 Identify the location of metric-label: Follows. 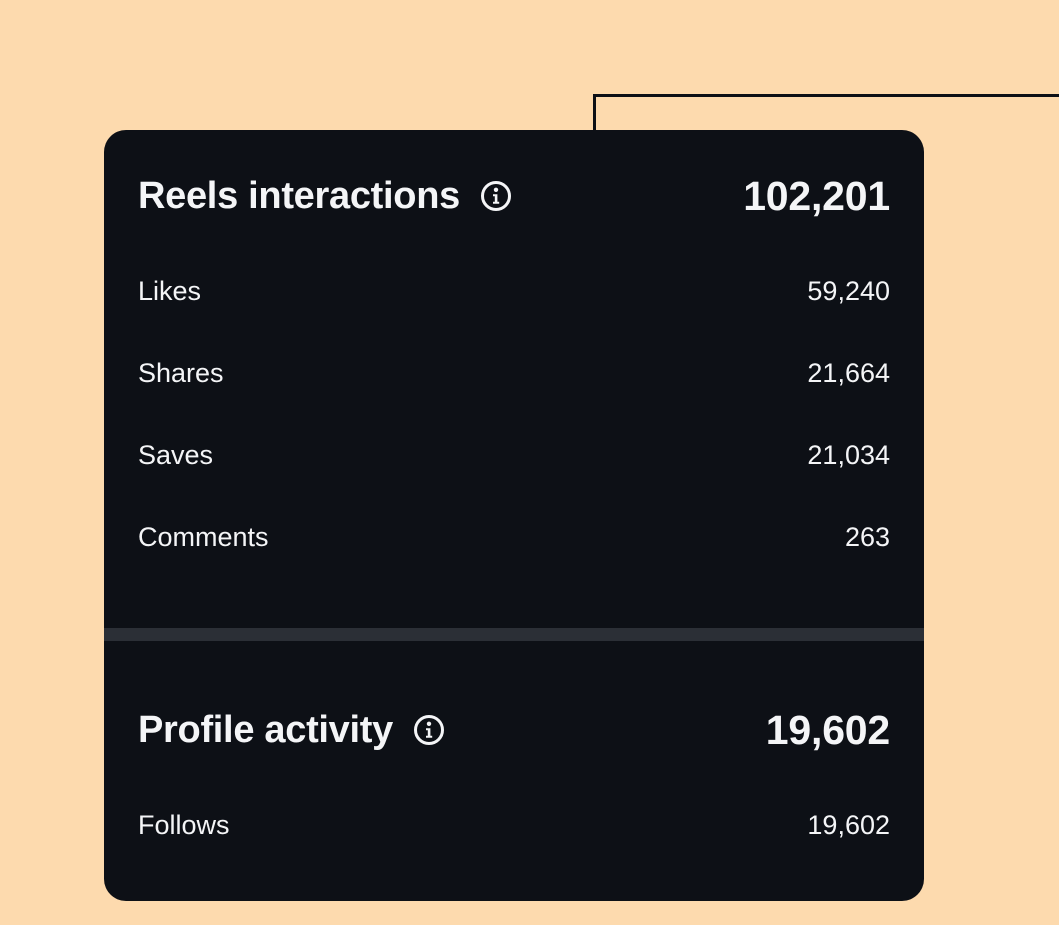
(184, 824).